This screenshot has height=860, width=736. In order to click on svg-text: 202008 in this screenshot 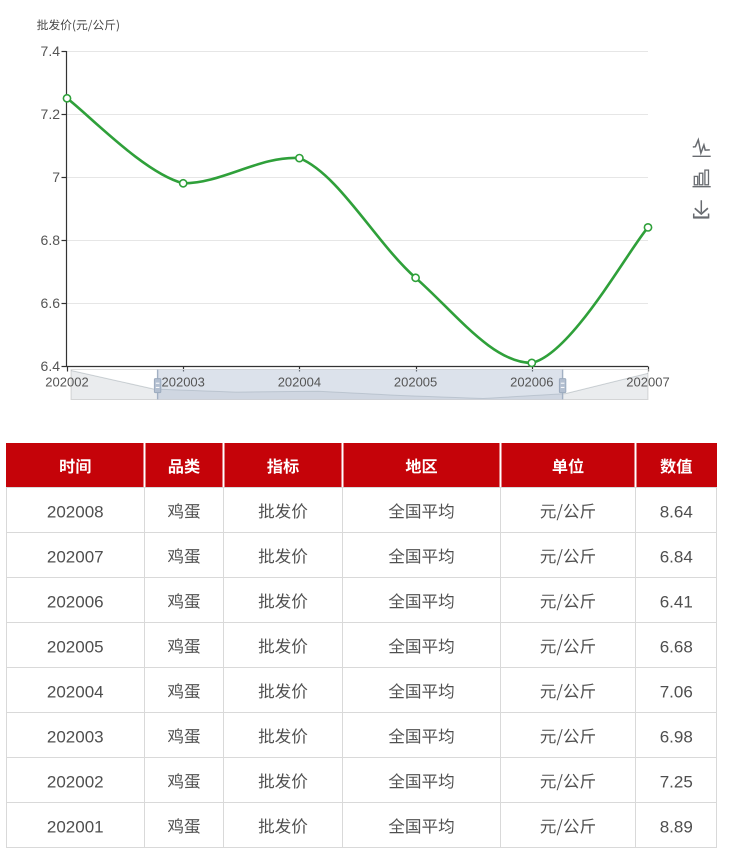, I will do `click(75, 511)`.